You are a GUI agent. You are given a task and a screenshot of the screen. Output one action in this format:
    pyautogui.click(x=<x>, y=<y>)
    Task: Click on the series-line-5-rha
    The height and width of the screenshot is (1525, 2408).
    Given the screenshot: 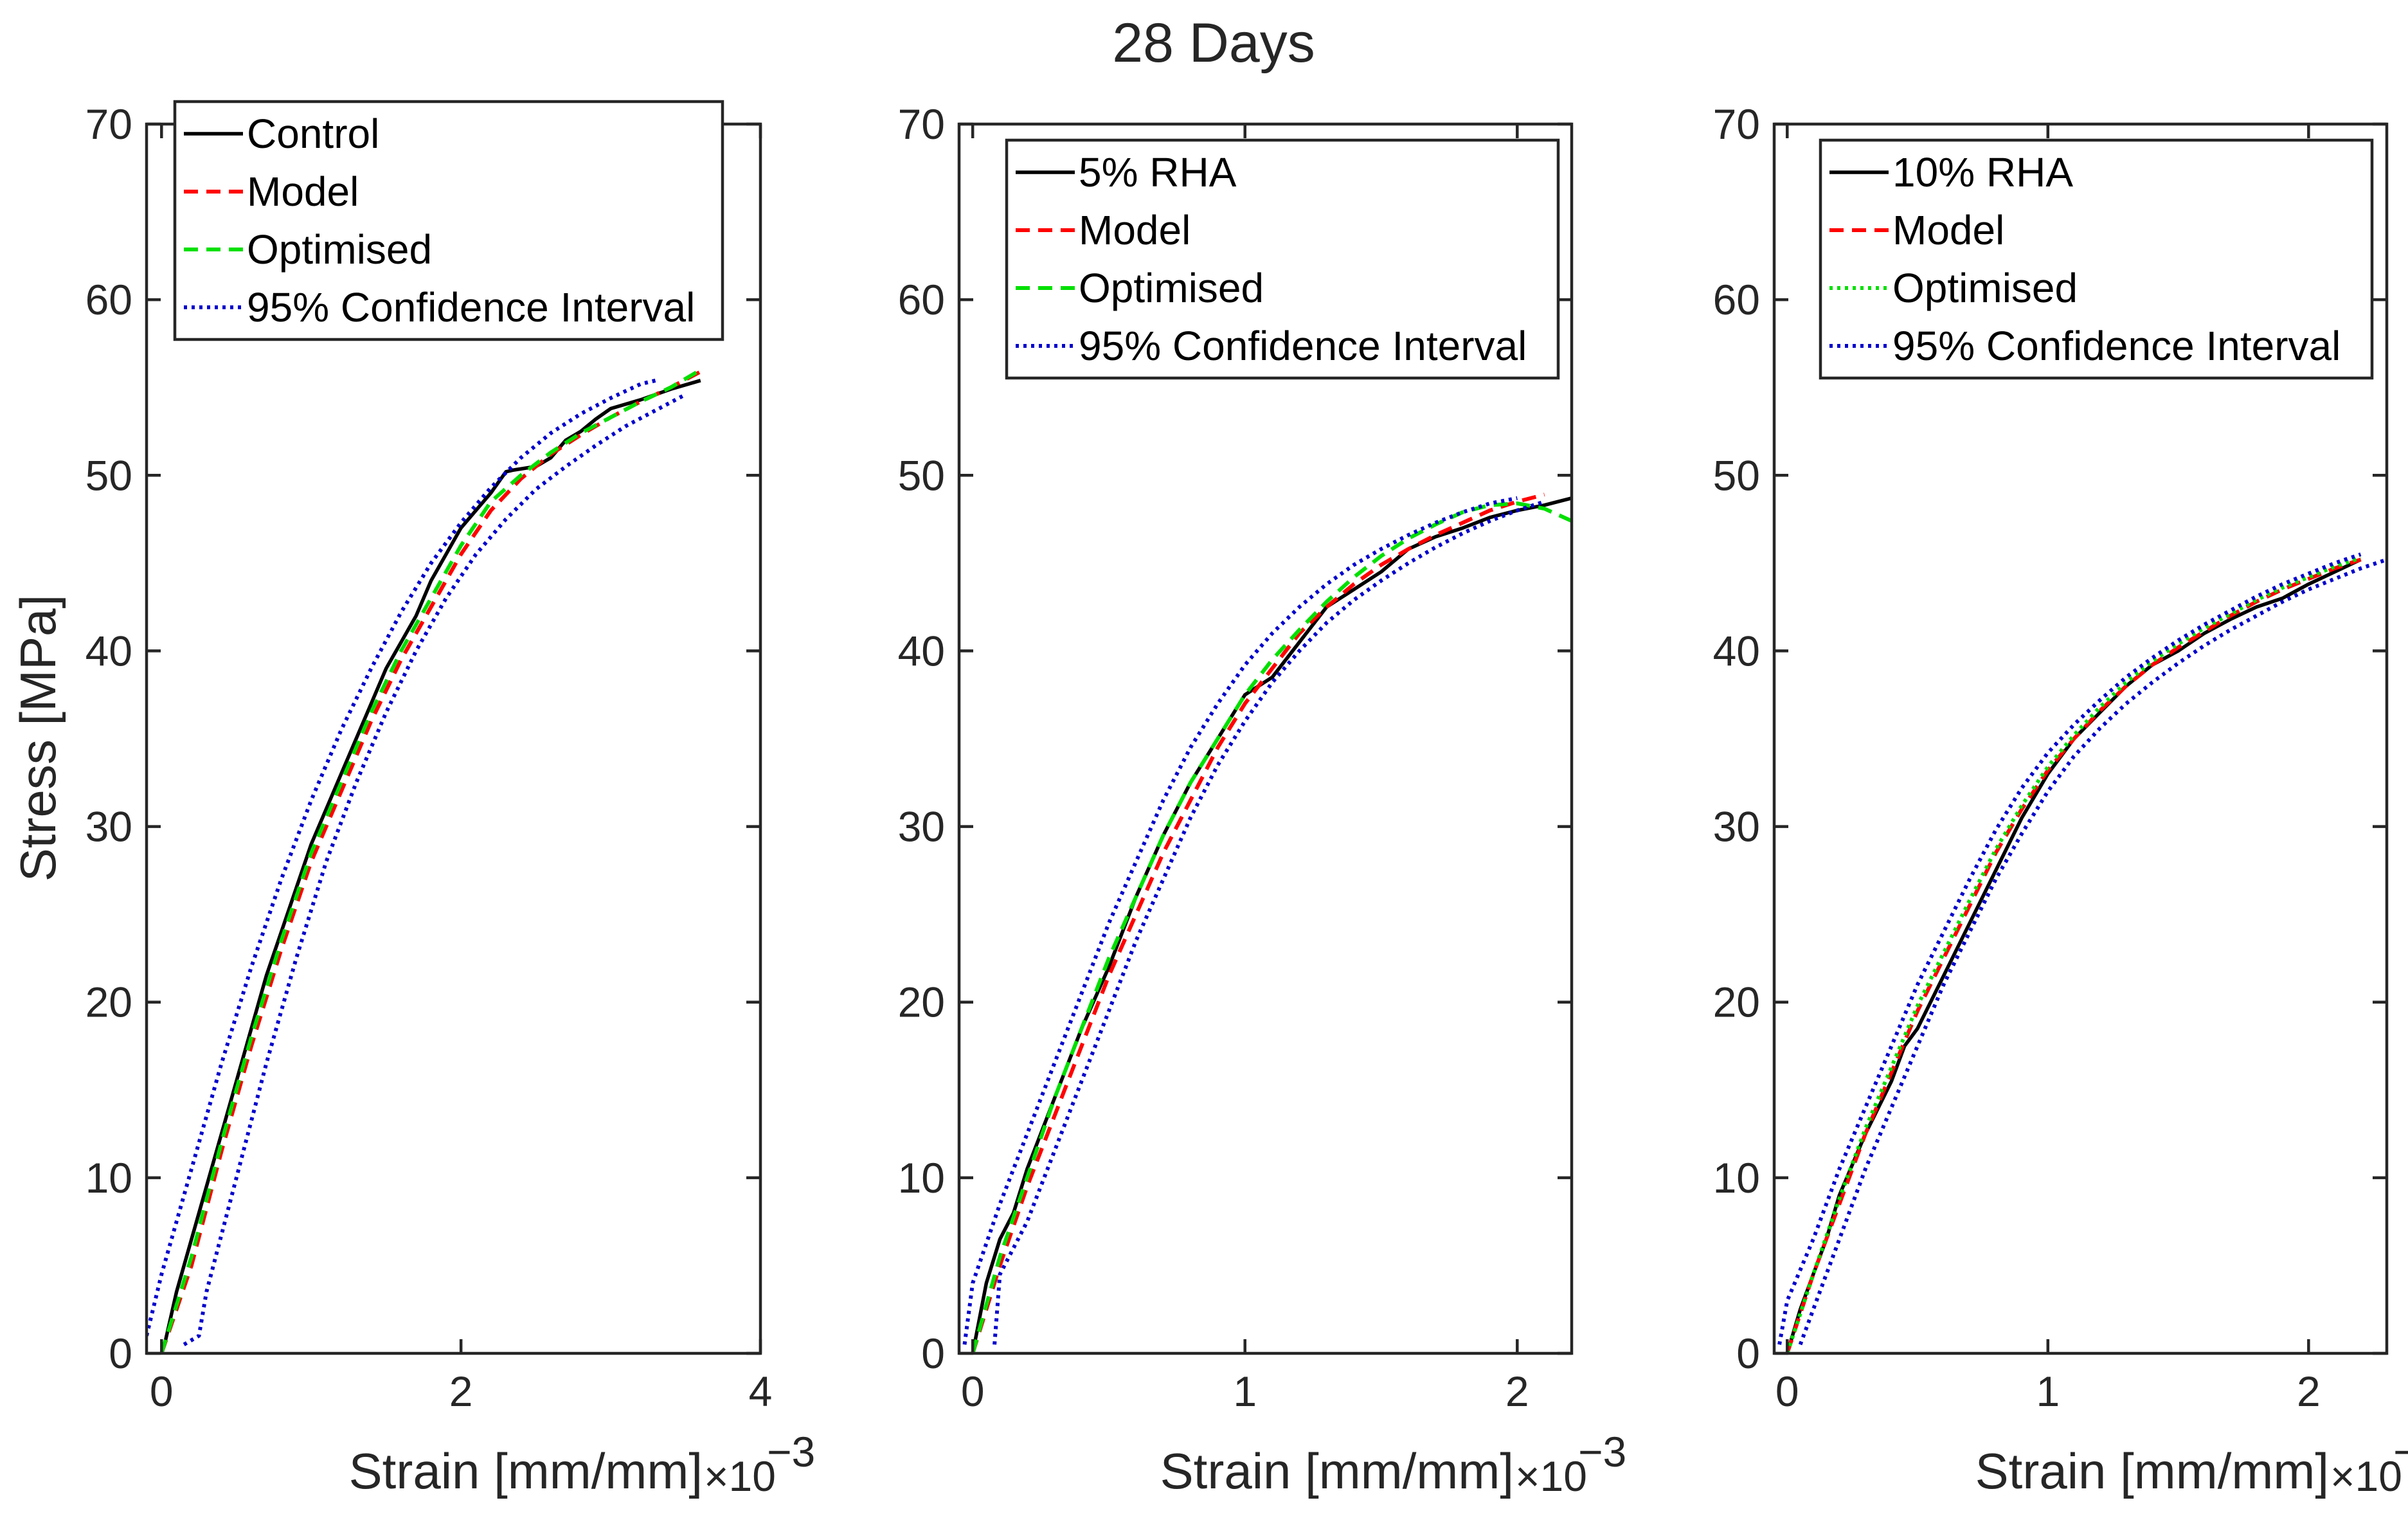 What is the action you would take?
    pyautogui.click(x=1271, y=924)
    